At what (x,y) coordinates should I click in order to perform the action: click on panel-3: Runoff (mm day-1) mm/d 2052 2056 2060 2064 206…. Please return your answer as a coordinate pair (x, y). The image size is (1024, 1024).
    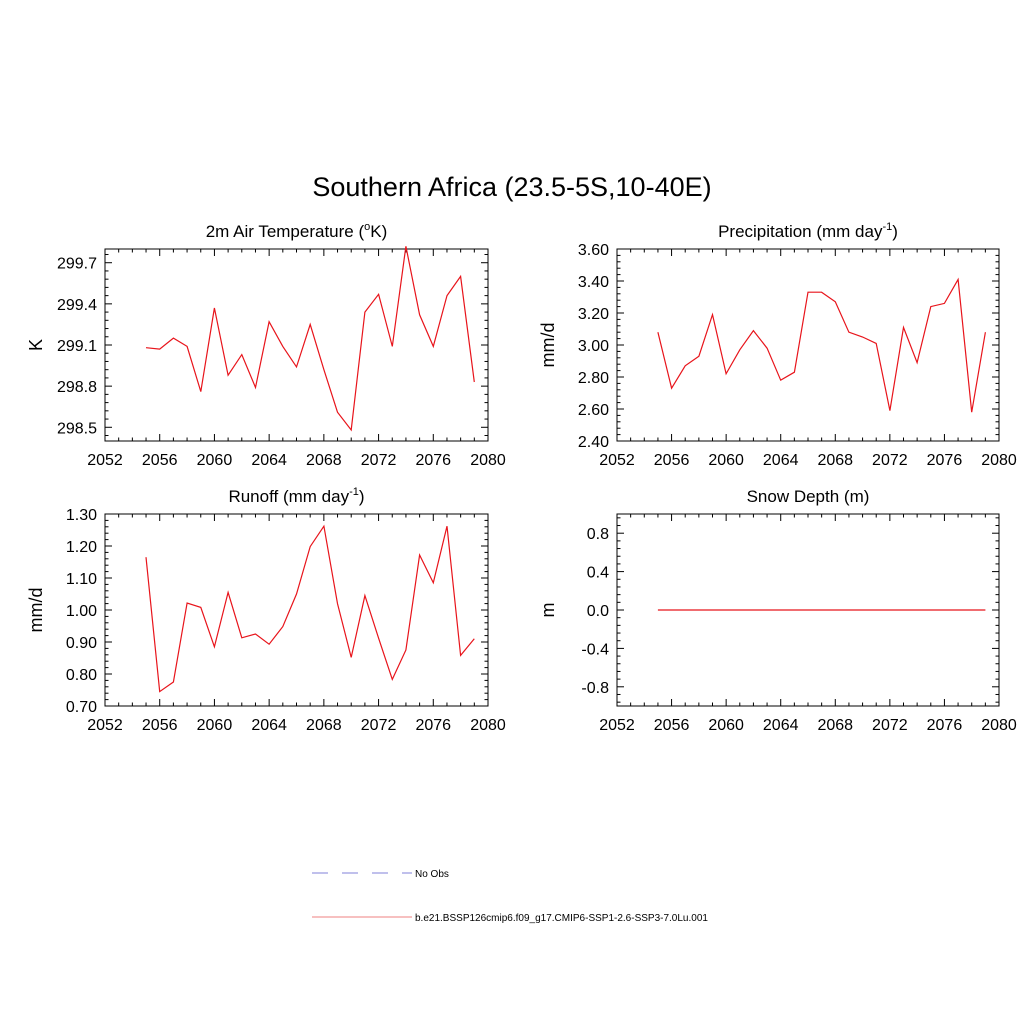
    Looking at the image, I should click on (266, 610).